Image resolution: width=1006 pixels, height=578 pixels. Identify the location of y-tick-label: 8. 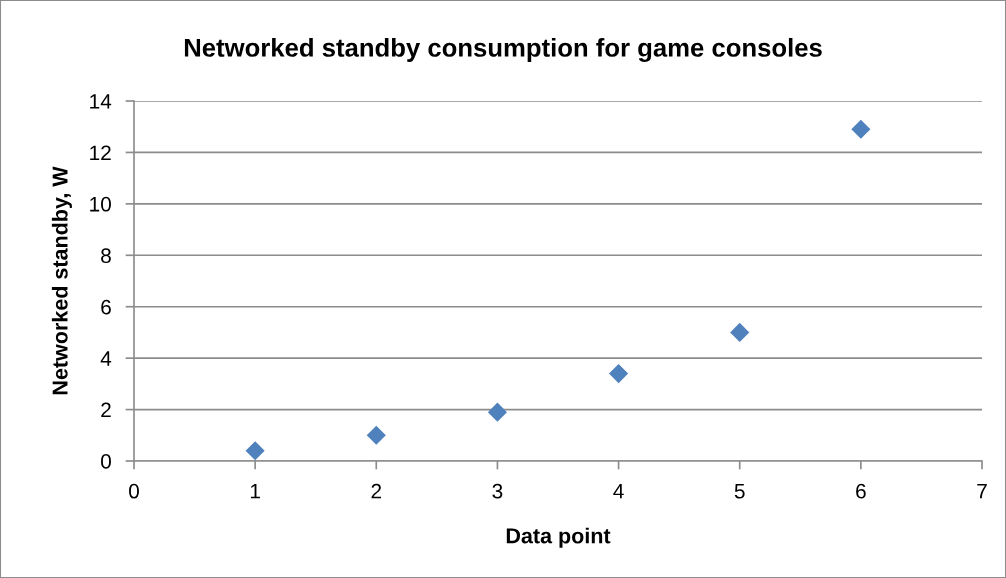
(106, 256).